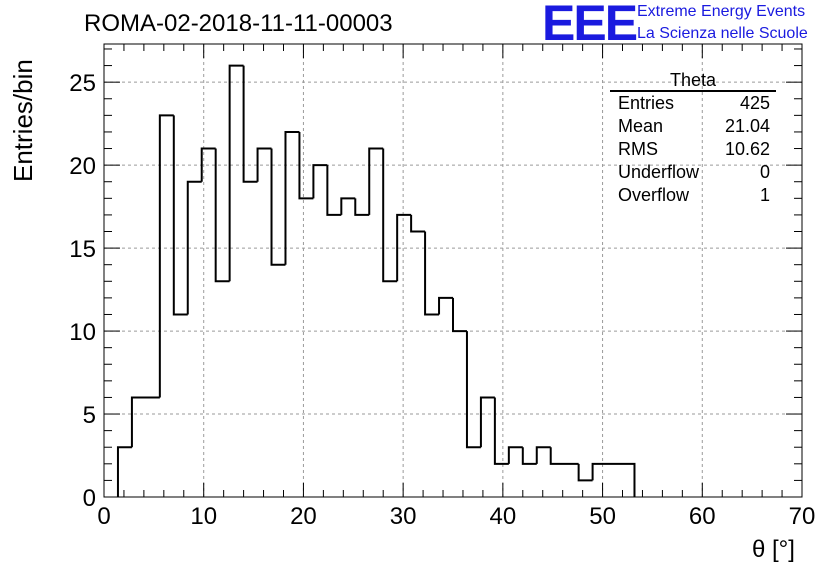 This screenshot has height=572, width=836. Describe the element at coordinates (702, 516) in the screenshot. I see `x-tick-label: 60` at that location.